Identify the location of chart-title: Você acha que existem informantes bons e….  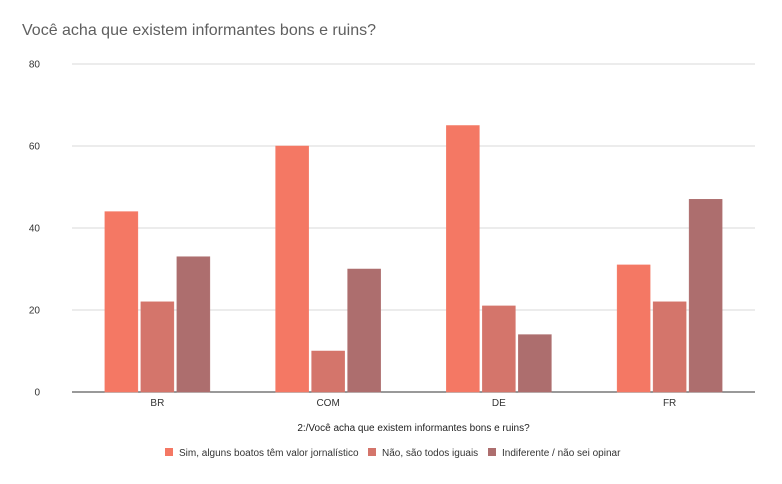
(199, 30).